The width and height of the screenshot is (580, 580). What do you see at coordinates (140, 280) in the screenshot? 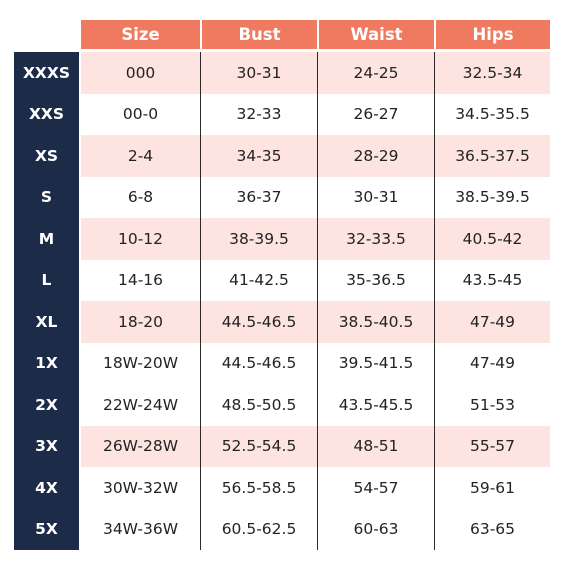
I see `cell-size: 14-16` at bounding box center [140, 280].